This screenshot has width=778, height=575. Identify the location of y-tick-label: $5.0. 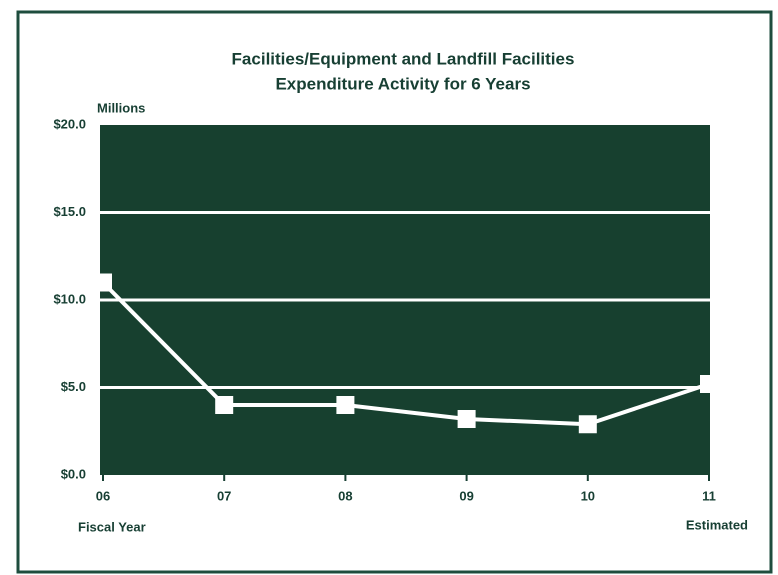
(73, 386).